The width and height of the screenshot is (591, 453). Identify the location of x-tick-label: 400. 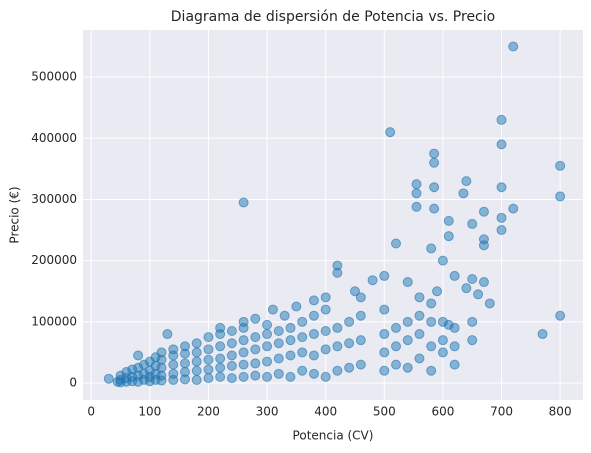
(325, 412).